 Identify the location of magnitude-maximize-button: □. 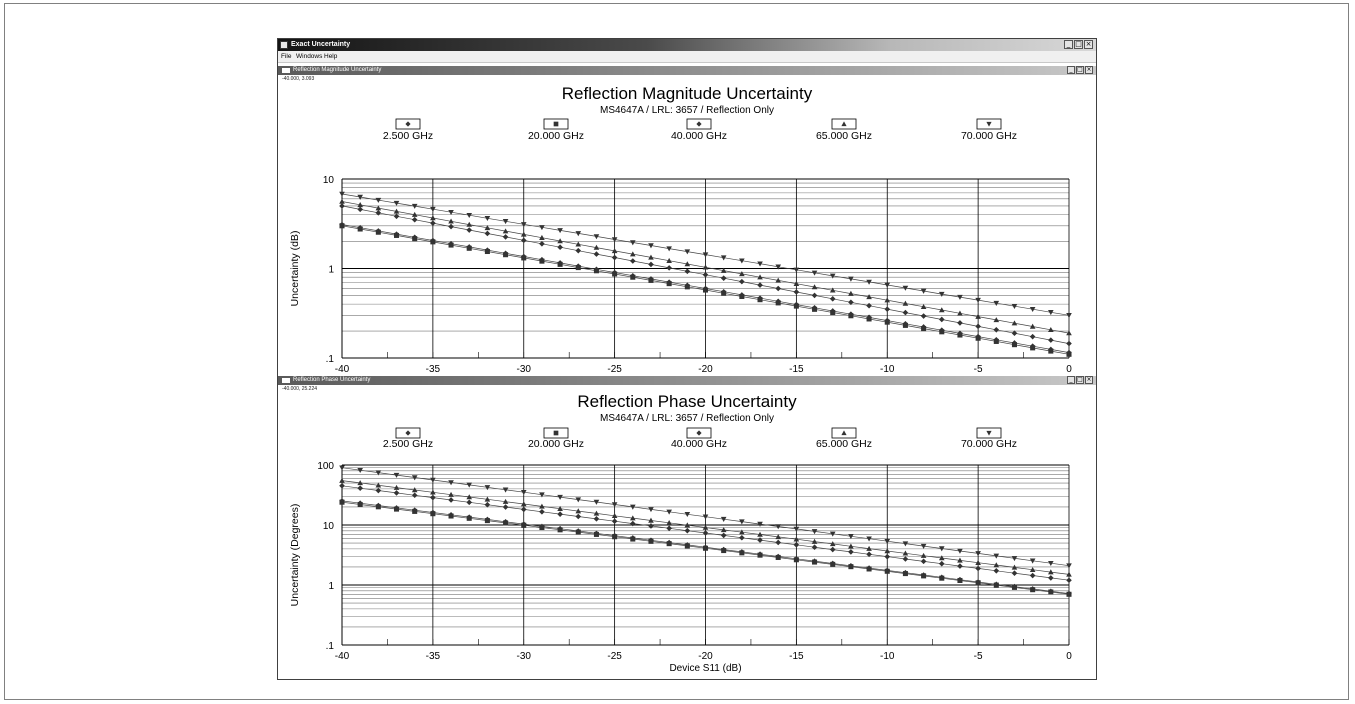
(1080, 70).